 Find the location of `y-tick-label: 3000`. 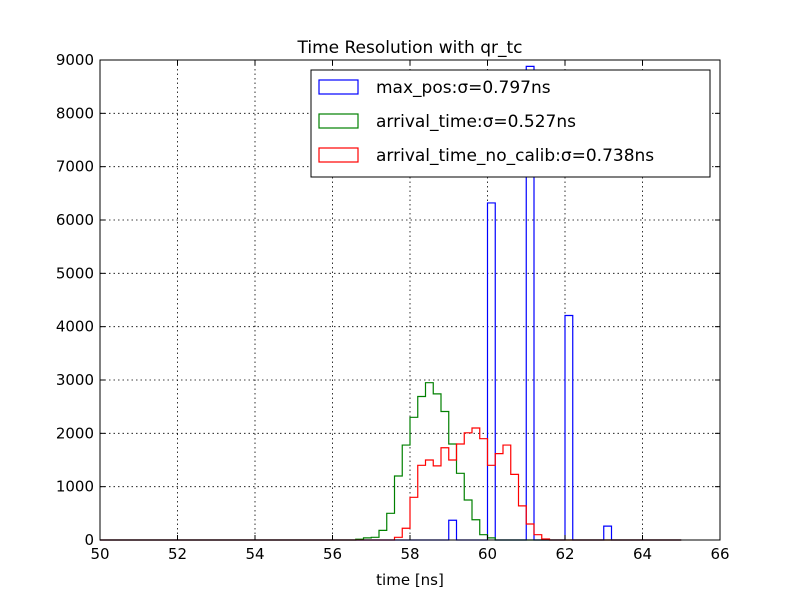

y-tick-label: 3000 is located at coordinates (75, 380).